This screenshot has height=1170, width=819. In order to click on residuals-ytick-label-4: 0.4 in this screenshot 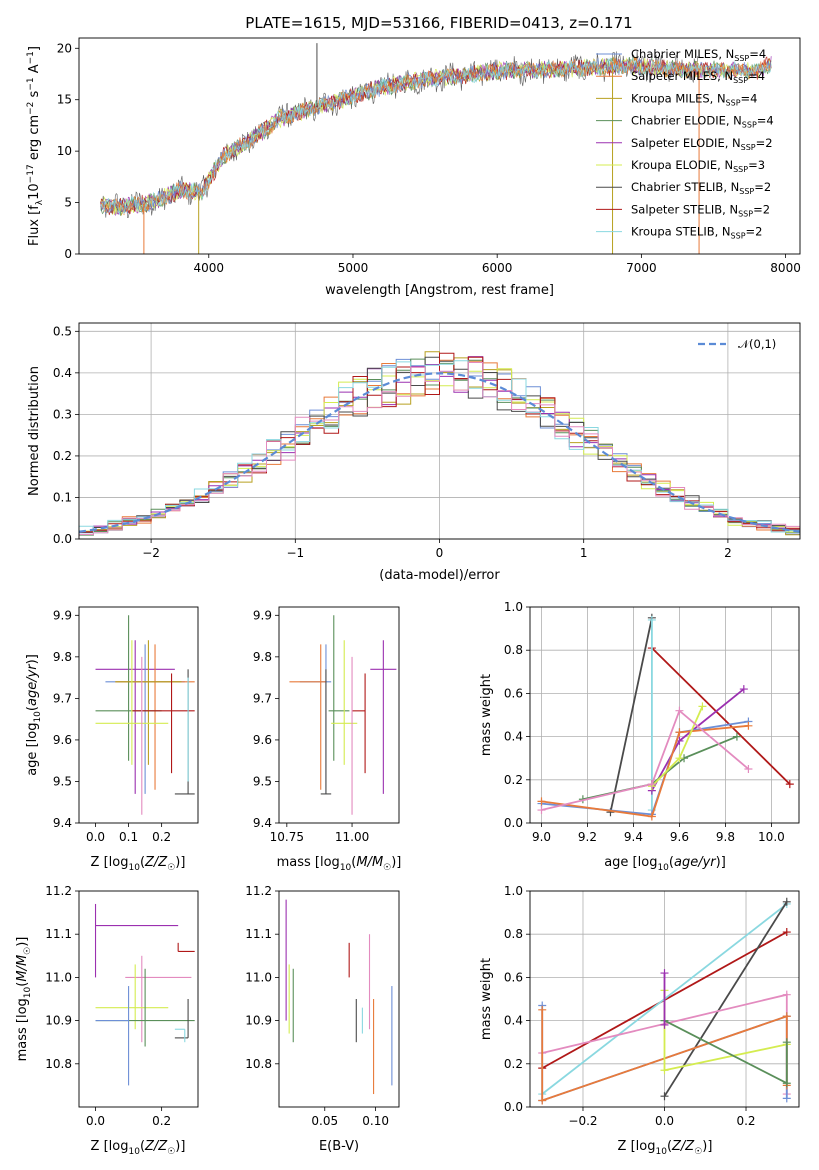, I will do `click(62, 373)`.